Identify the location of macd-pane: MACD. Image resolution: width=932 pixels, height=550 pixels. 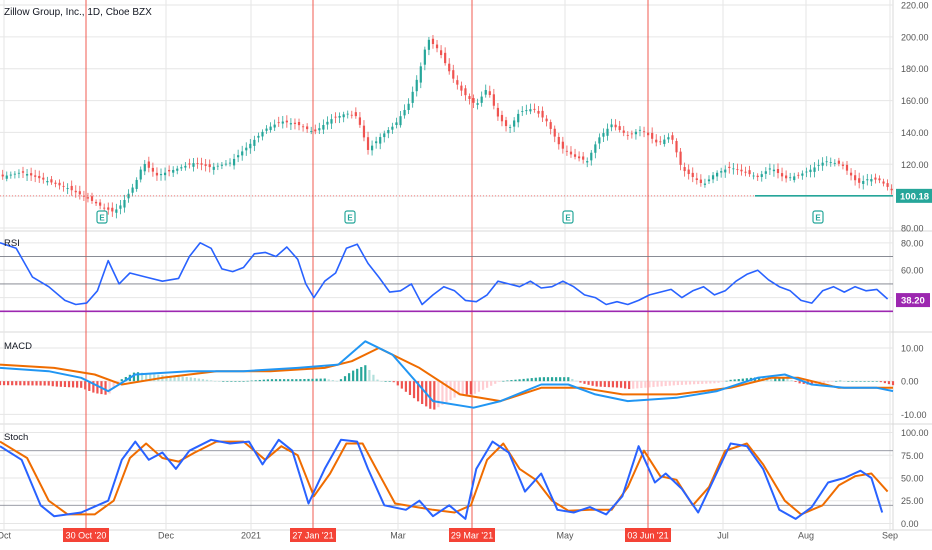
(447, 375).